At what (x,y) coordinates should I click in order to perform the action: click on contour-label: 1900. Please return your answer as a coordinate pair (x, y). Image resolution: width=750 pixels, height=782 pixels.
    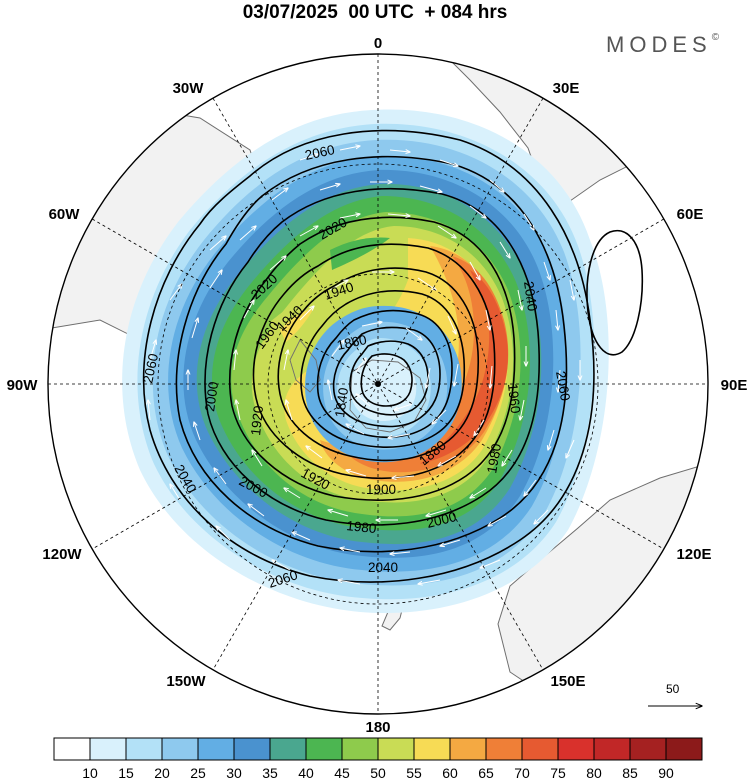
    Looking at the image, I should click on (381, 489).